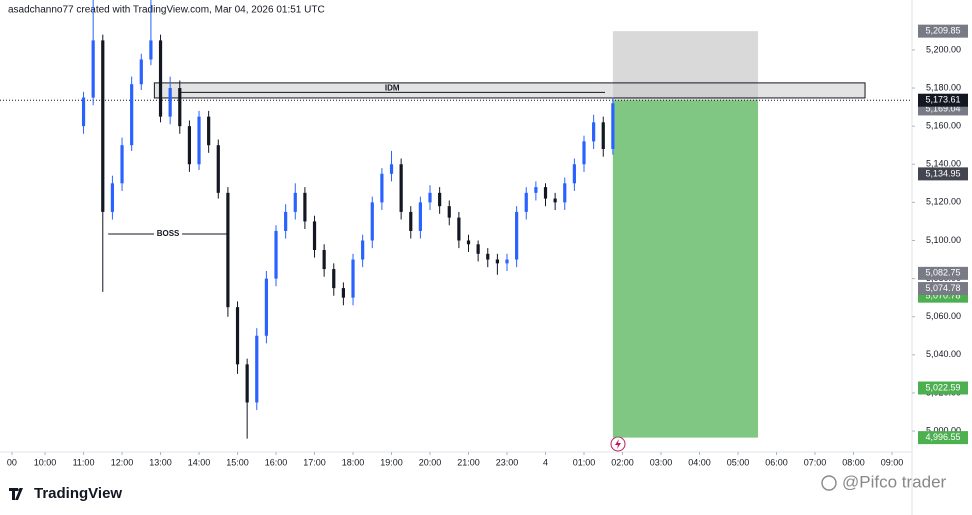 The height and width of the screenshot is (515, 972). I want to click on x-tick-label: 18:00, so click(353, 462).